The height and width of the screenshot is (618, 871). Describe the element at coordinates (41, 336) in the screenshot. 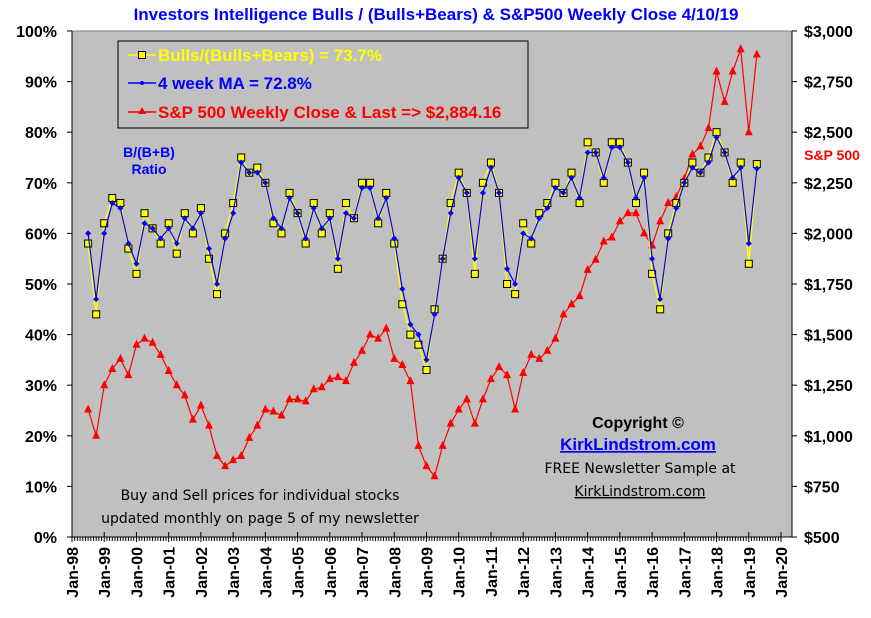

I see `left-tick-label: 40%` at that location.